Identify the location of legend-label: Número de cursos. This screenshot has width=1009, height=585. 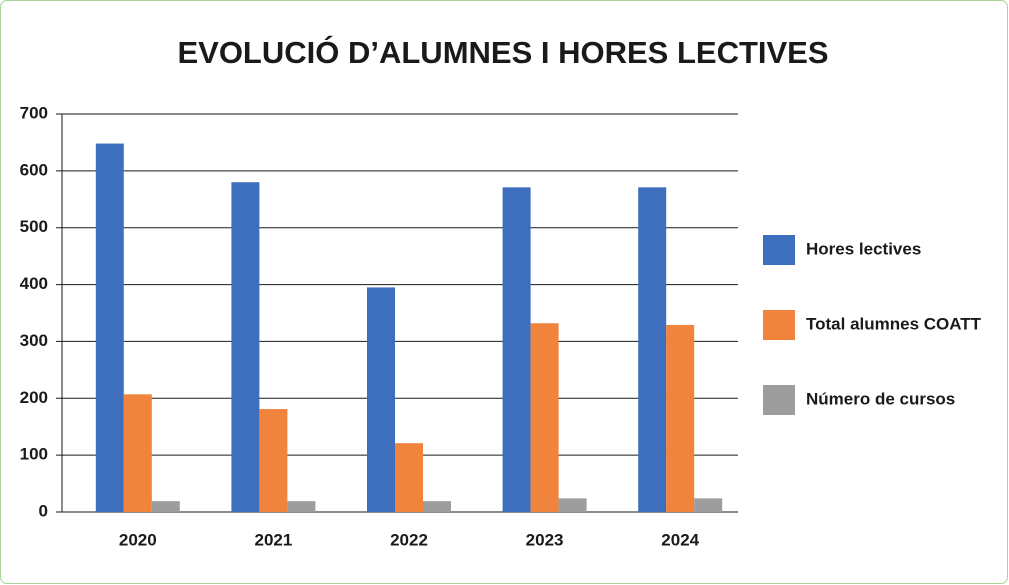
(880, 398).